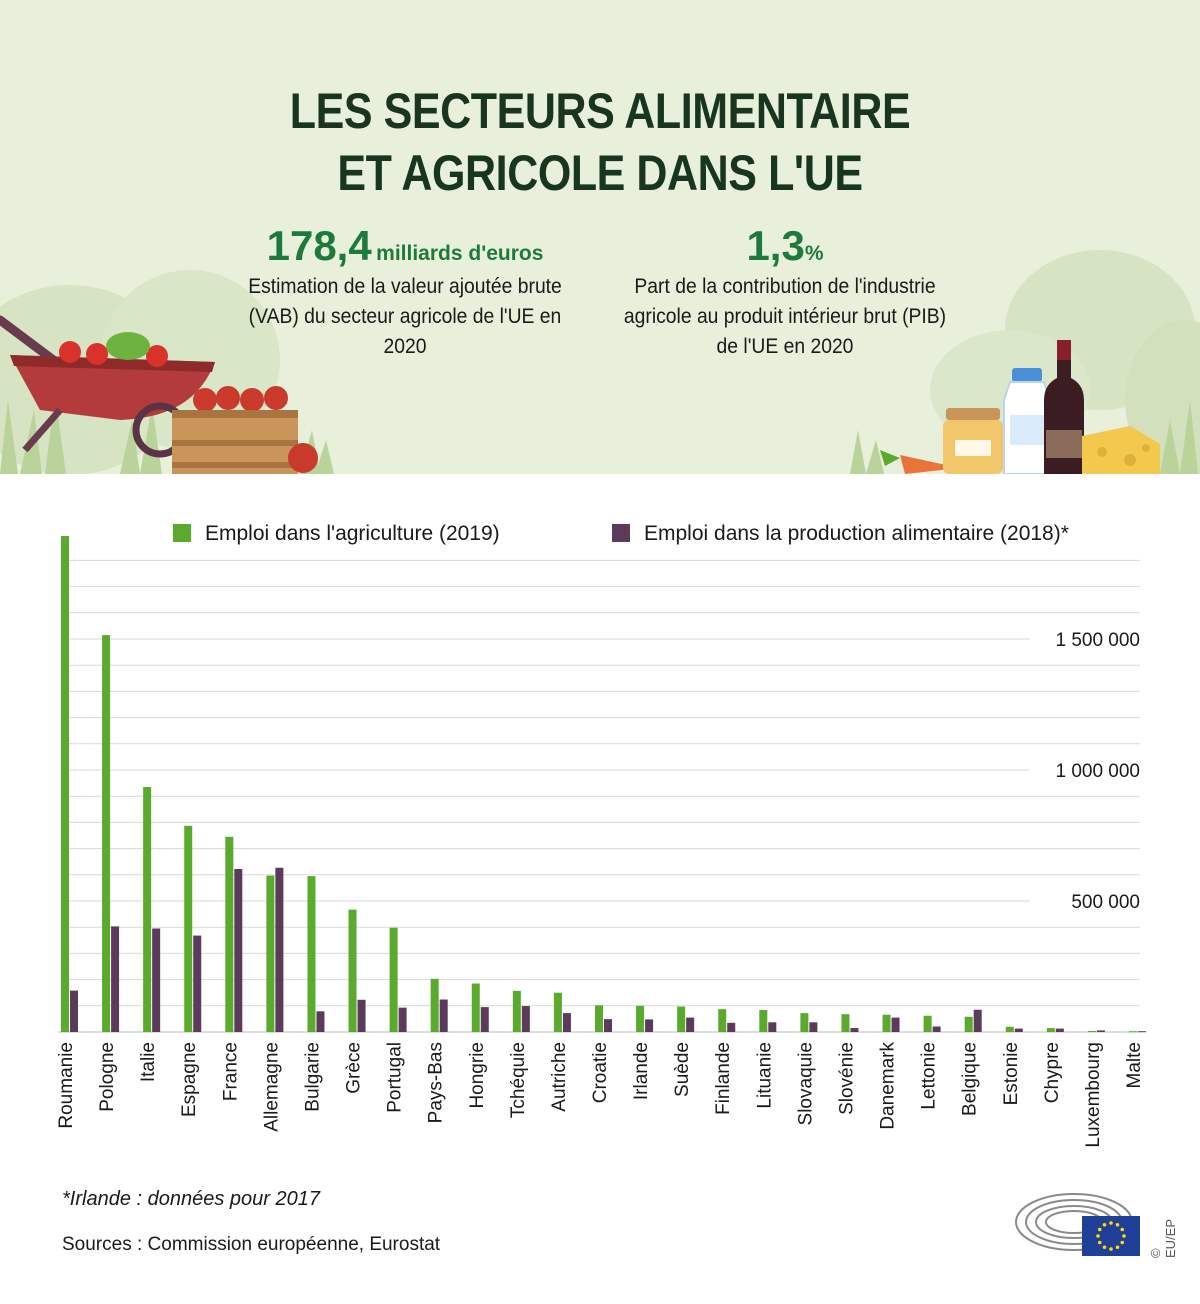  What do you see at coordinates (600, 1072) in the screenshot?
I see `category-label: Croatie` at bounding box center [600, 1072].